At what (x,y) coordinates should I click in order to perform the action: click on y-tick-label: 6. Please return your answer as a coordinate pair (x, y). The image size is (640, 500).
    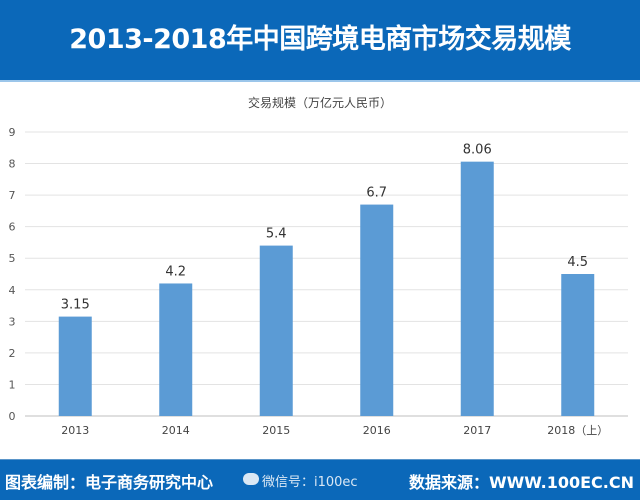
    Looking at the image, I should click on (12, 227).